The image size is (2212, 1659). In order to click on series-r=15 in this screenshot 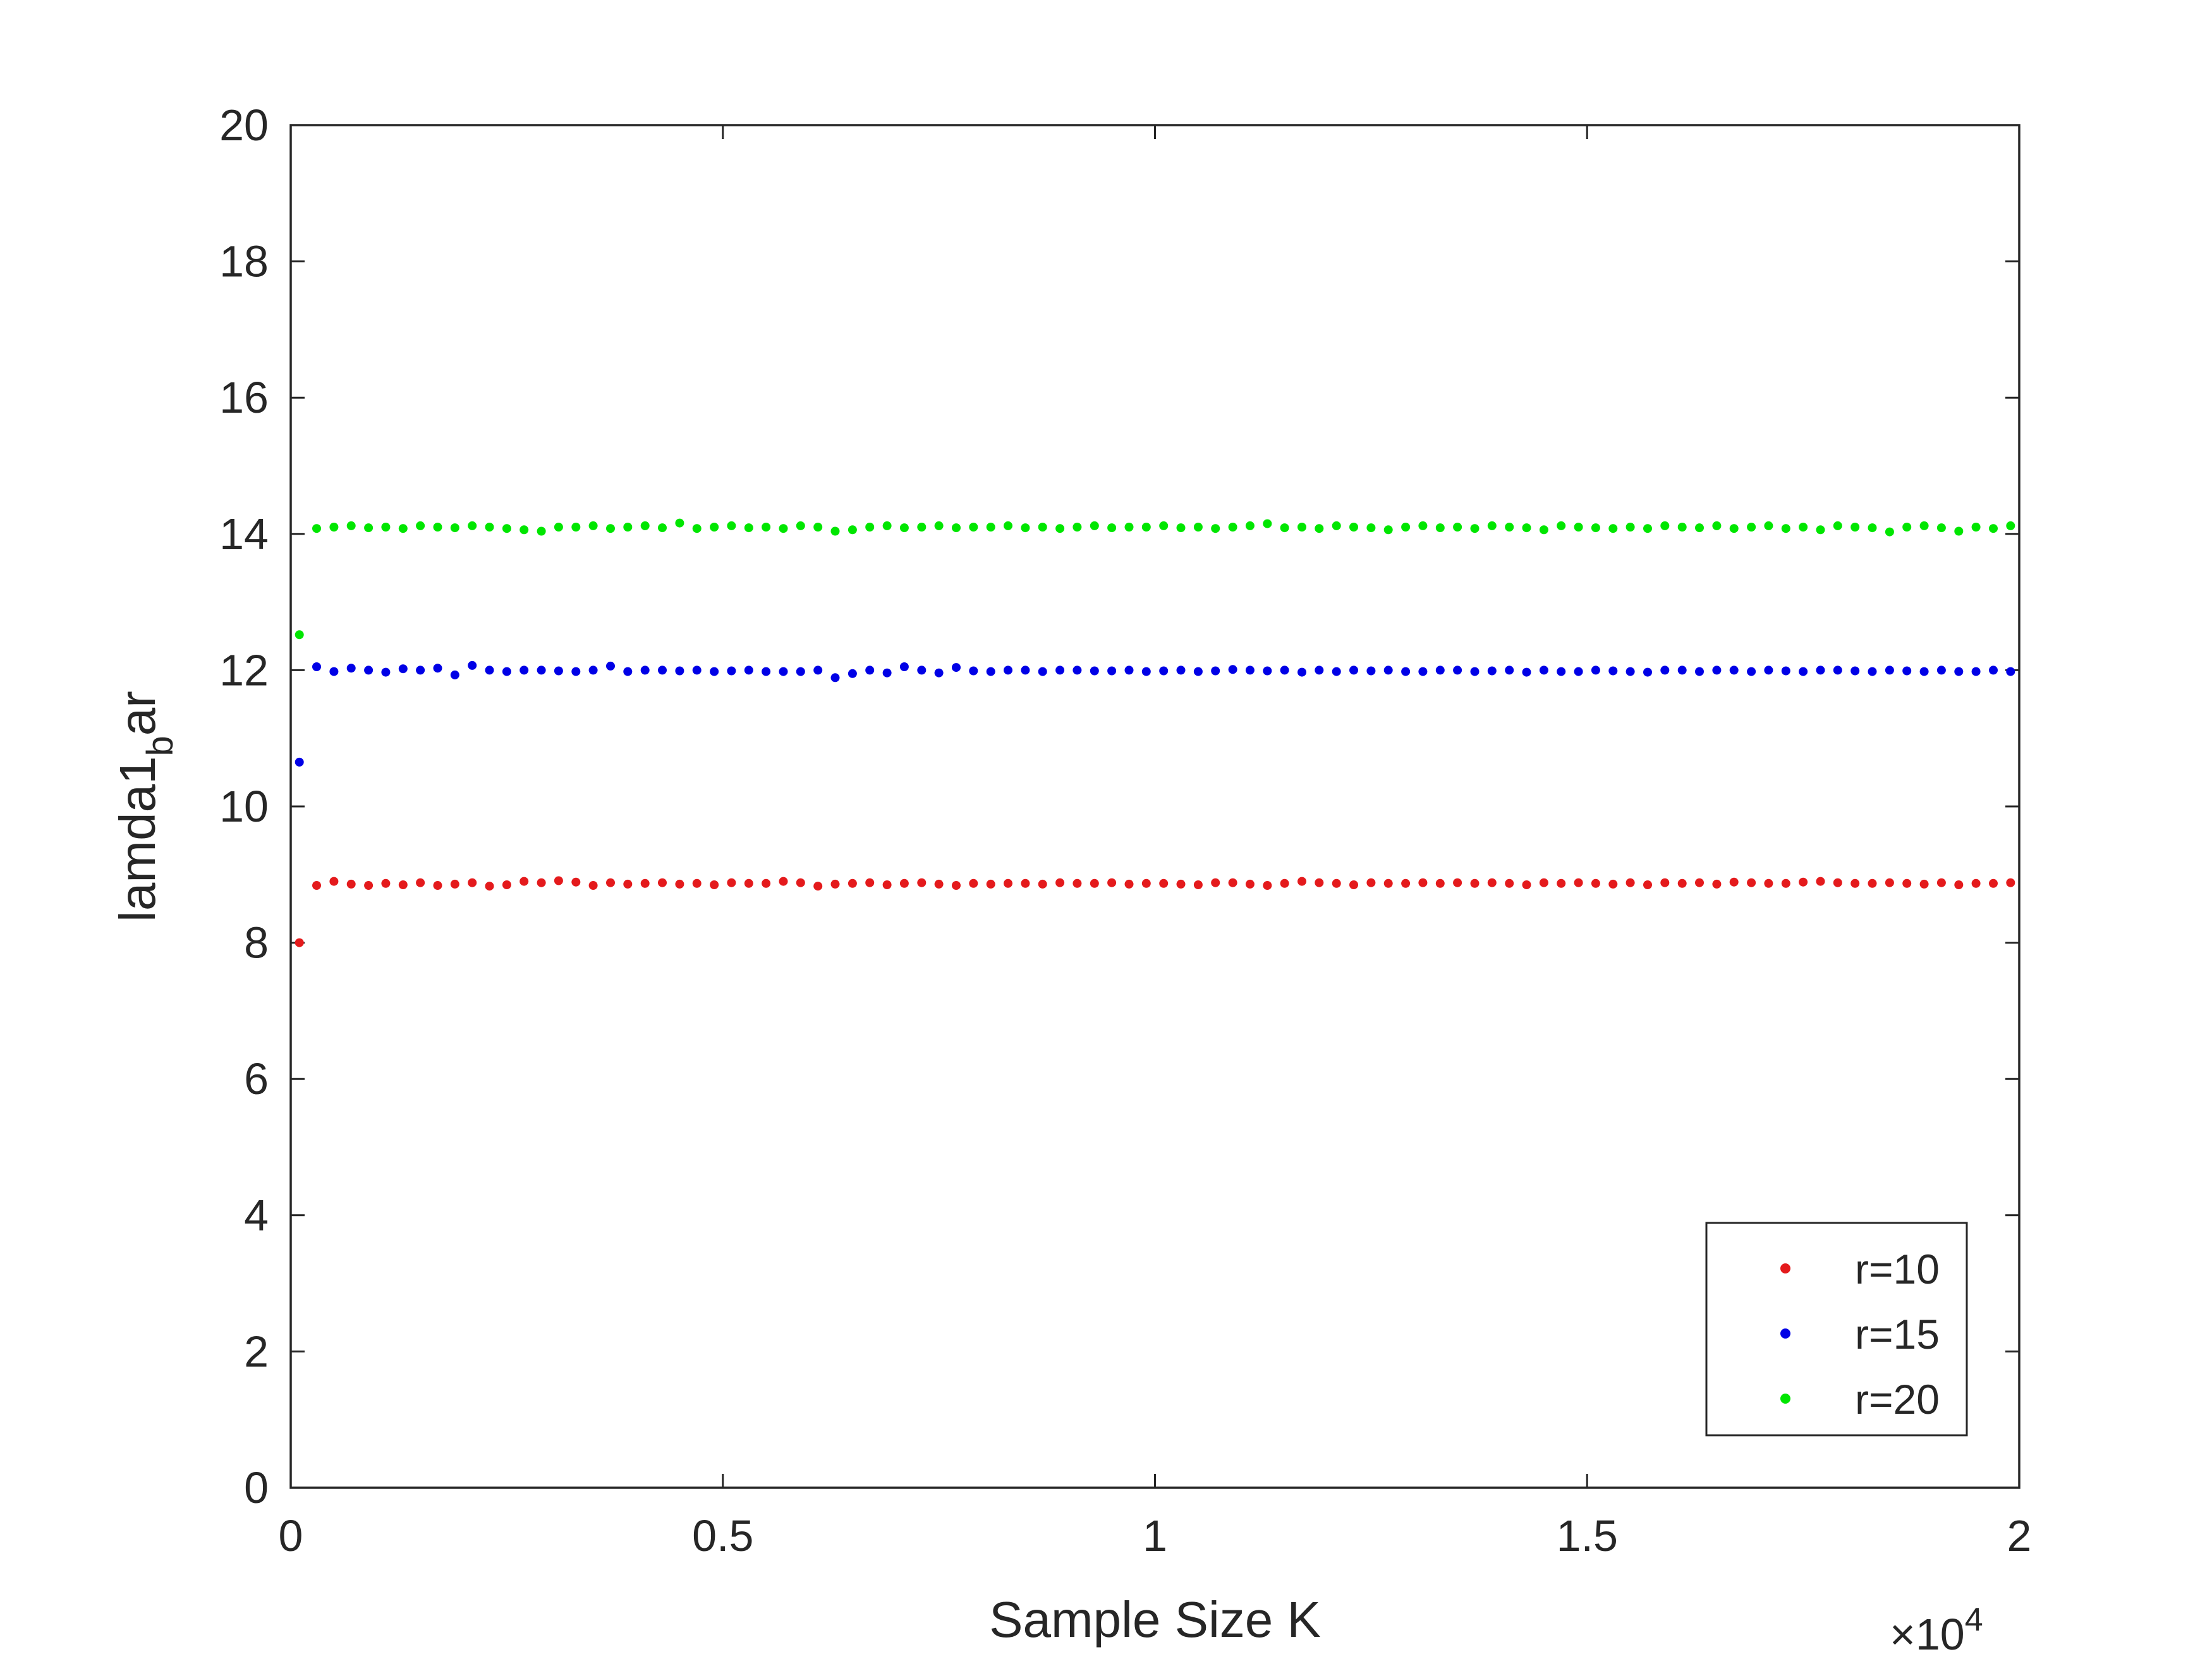, I will do `click(1155, 714)`.